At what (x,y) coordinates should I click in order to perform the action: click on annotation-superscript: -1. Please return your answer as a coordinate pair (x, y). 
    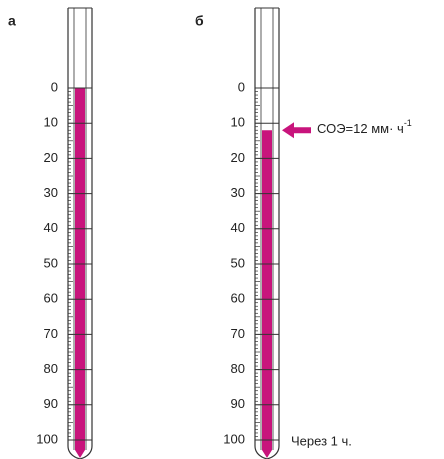
    Looking at the image, I should click on (408, 124).